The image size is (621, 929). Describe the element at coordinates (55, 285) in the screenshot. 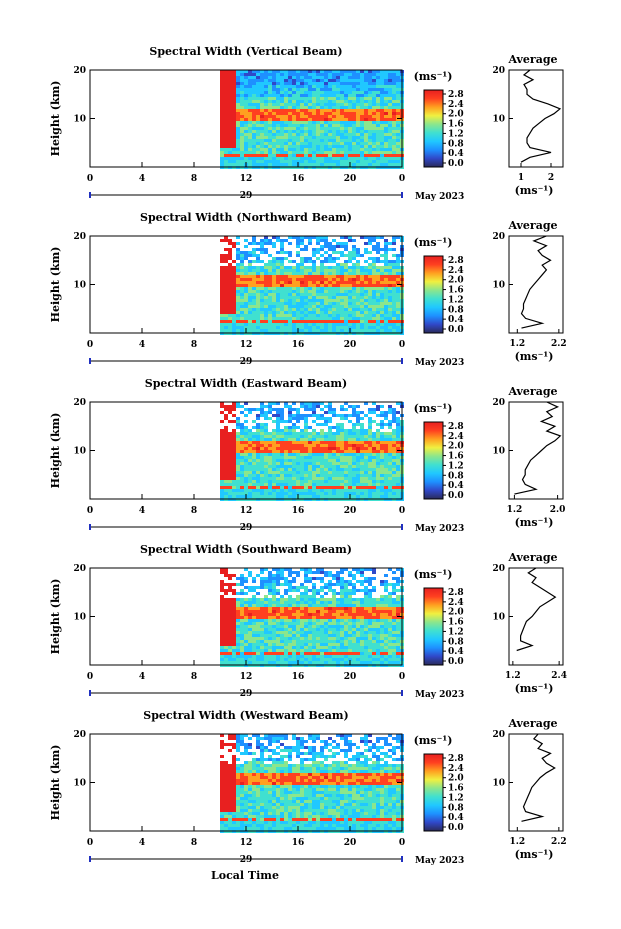

I see `y-axis-label: Height (km)` at that location.